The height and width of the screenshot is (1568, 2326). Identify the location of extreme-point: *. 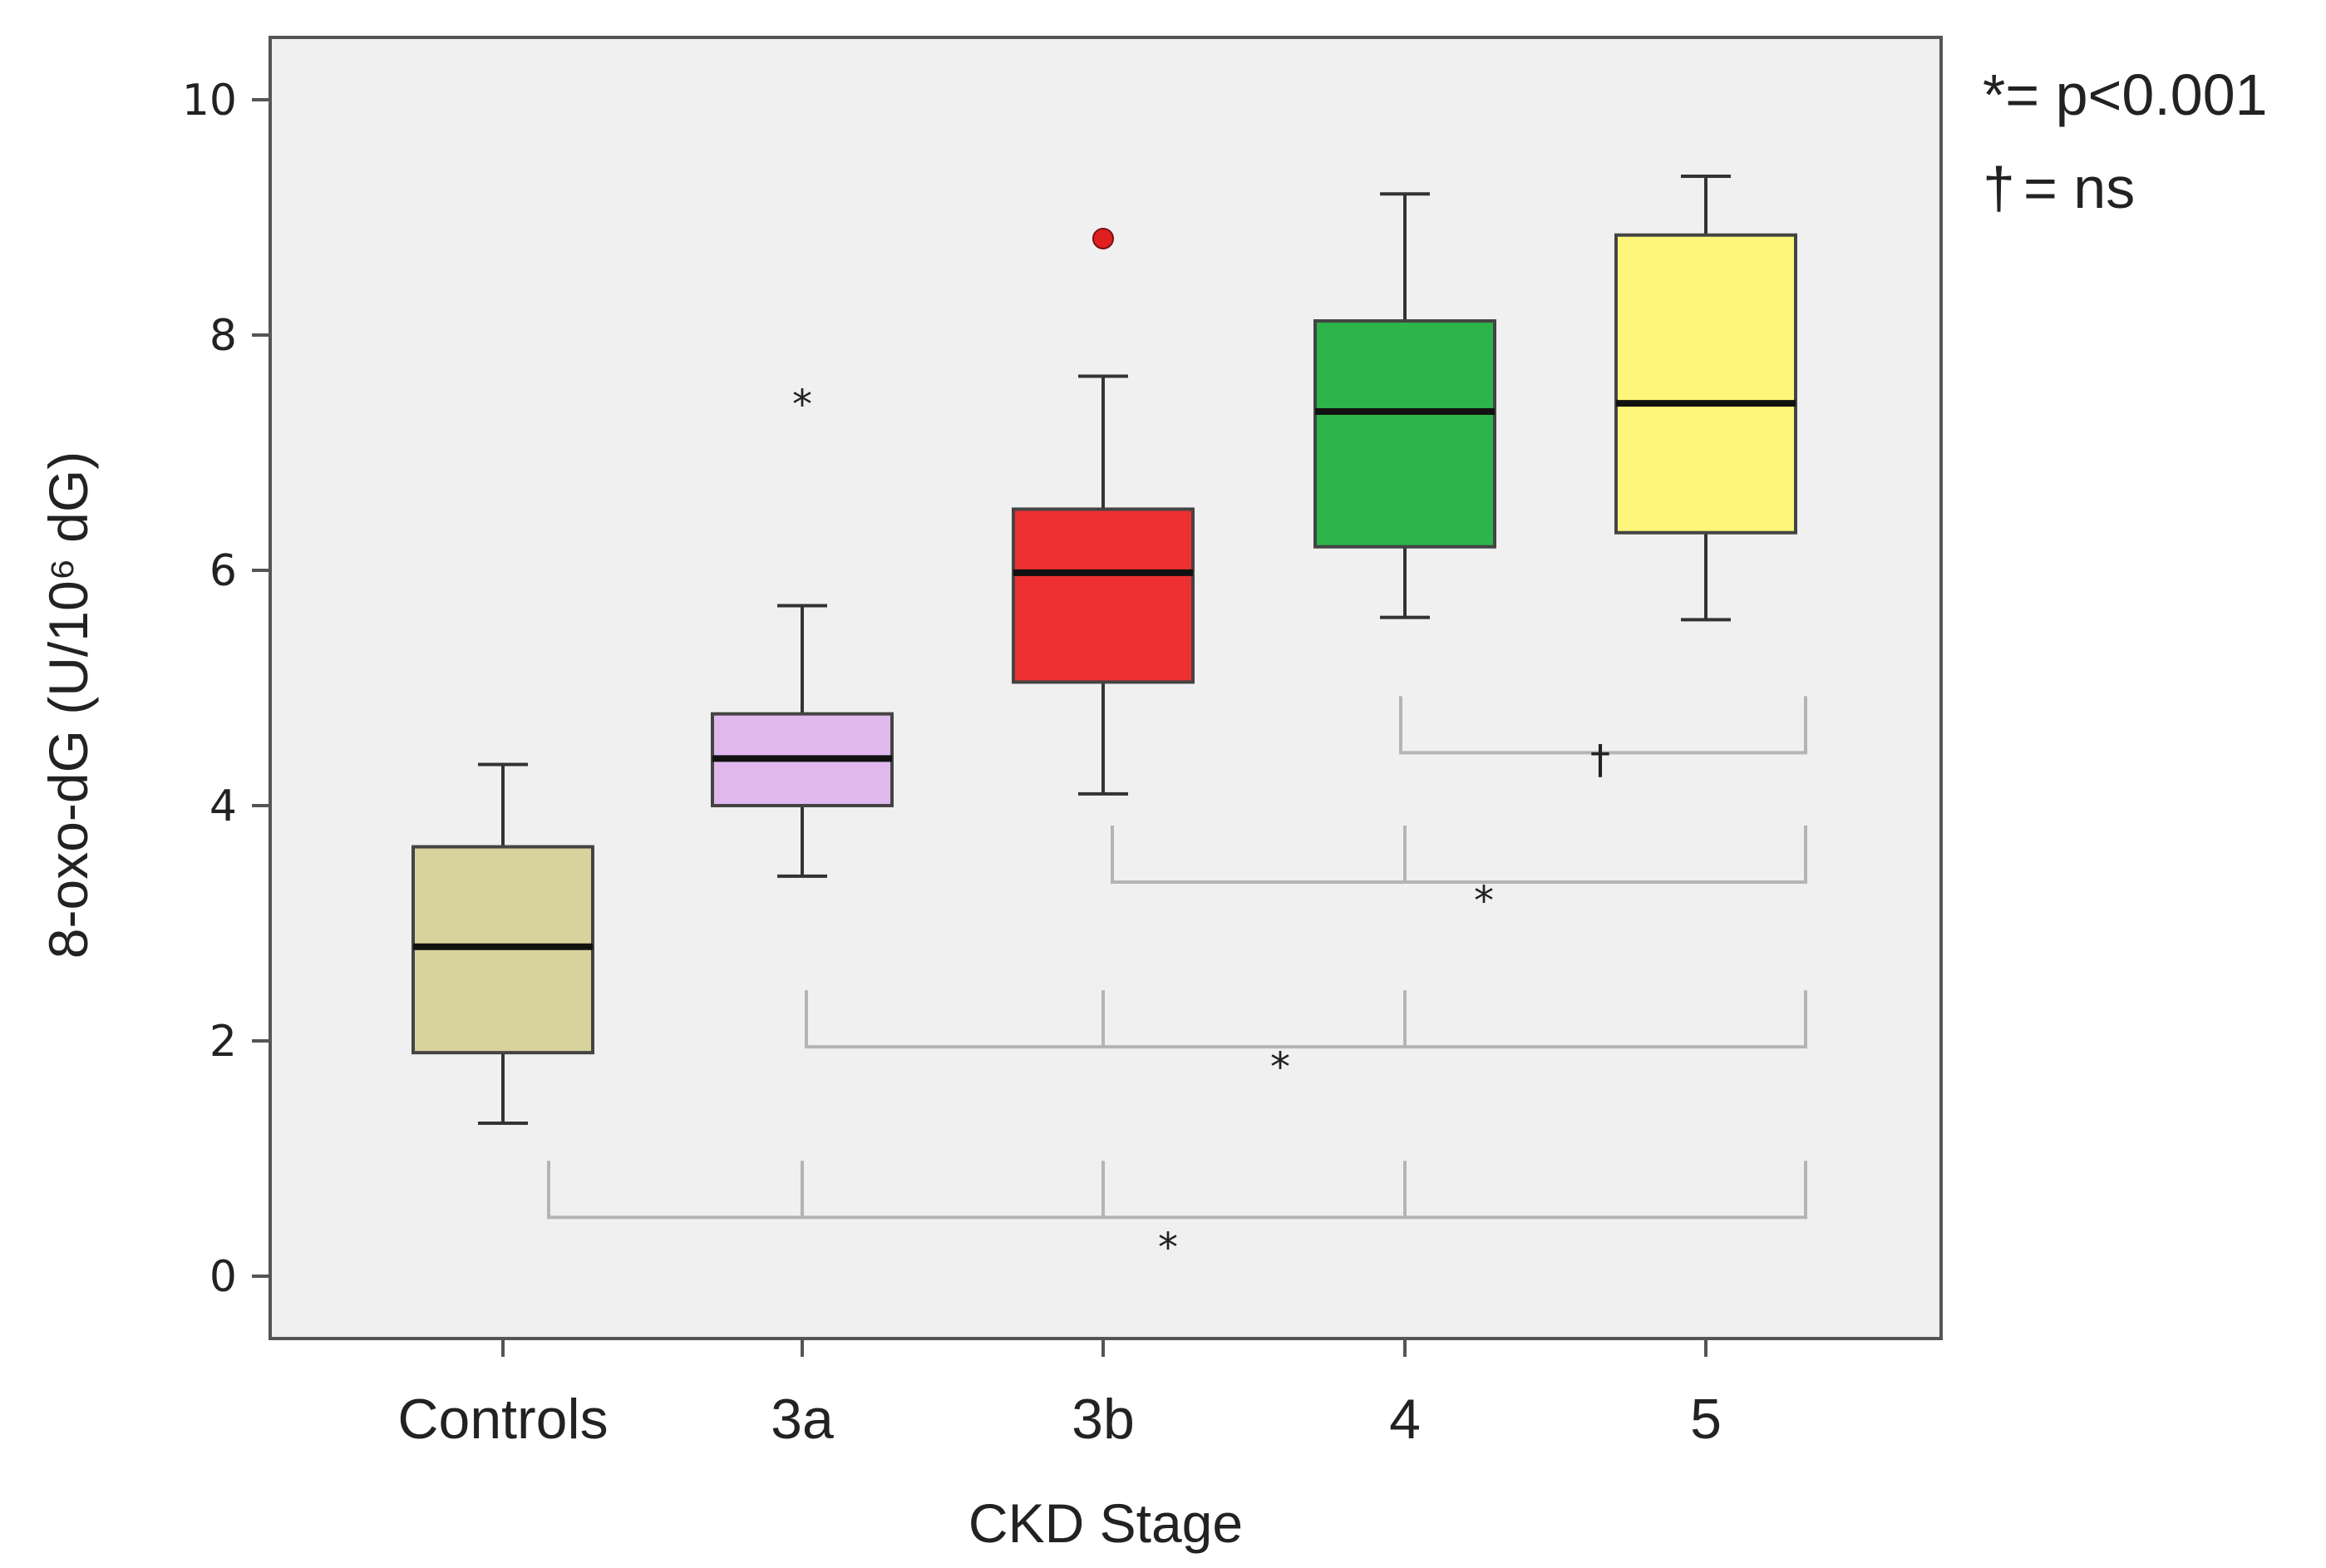
(802, 405).